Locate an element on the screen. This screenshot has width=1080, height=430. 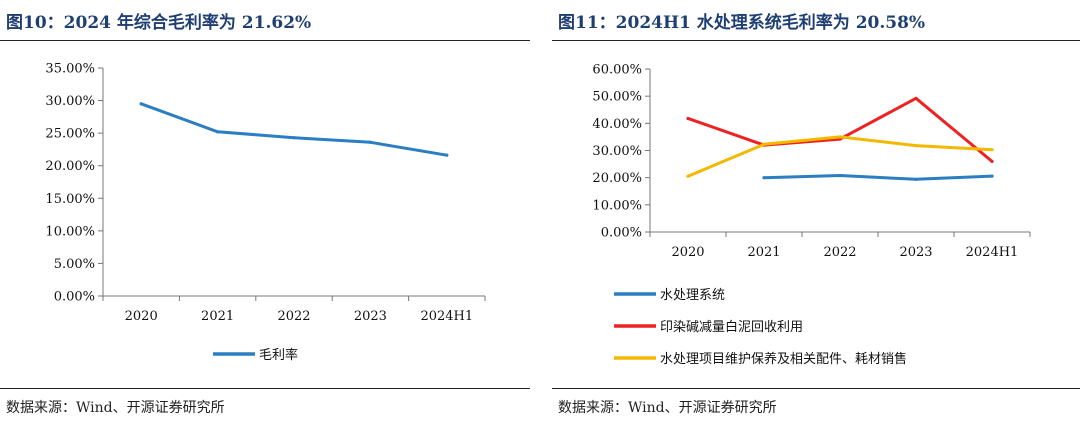
y-tick-label: 60.00% is located at coordinates (617, 70).